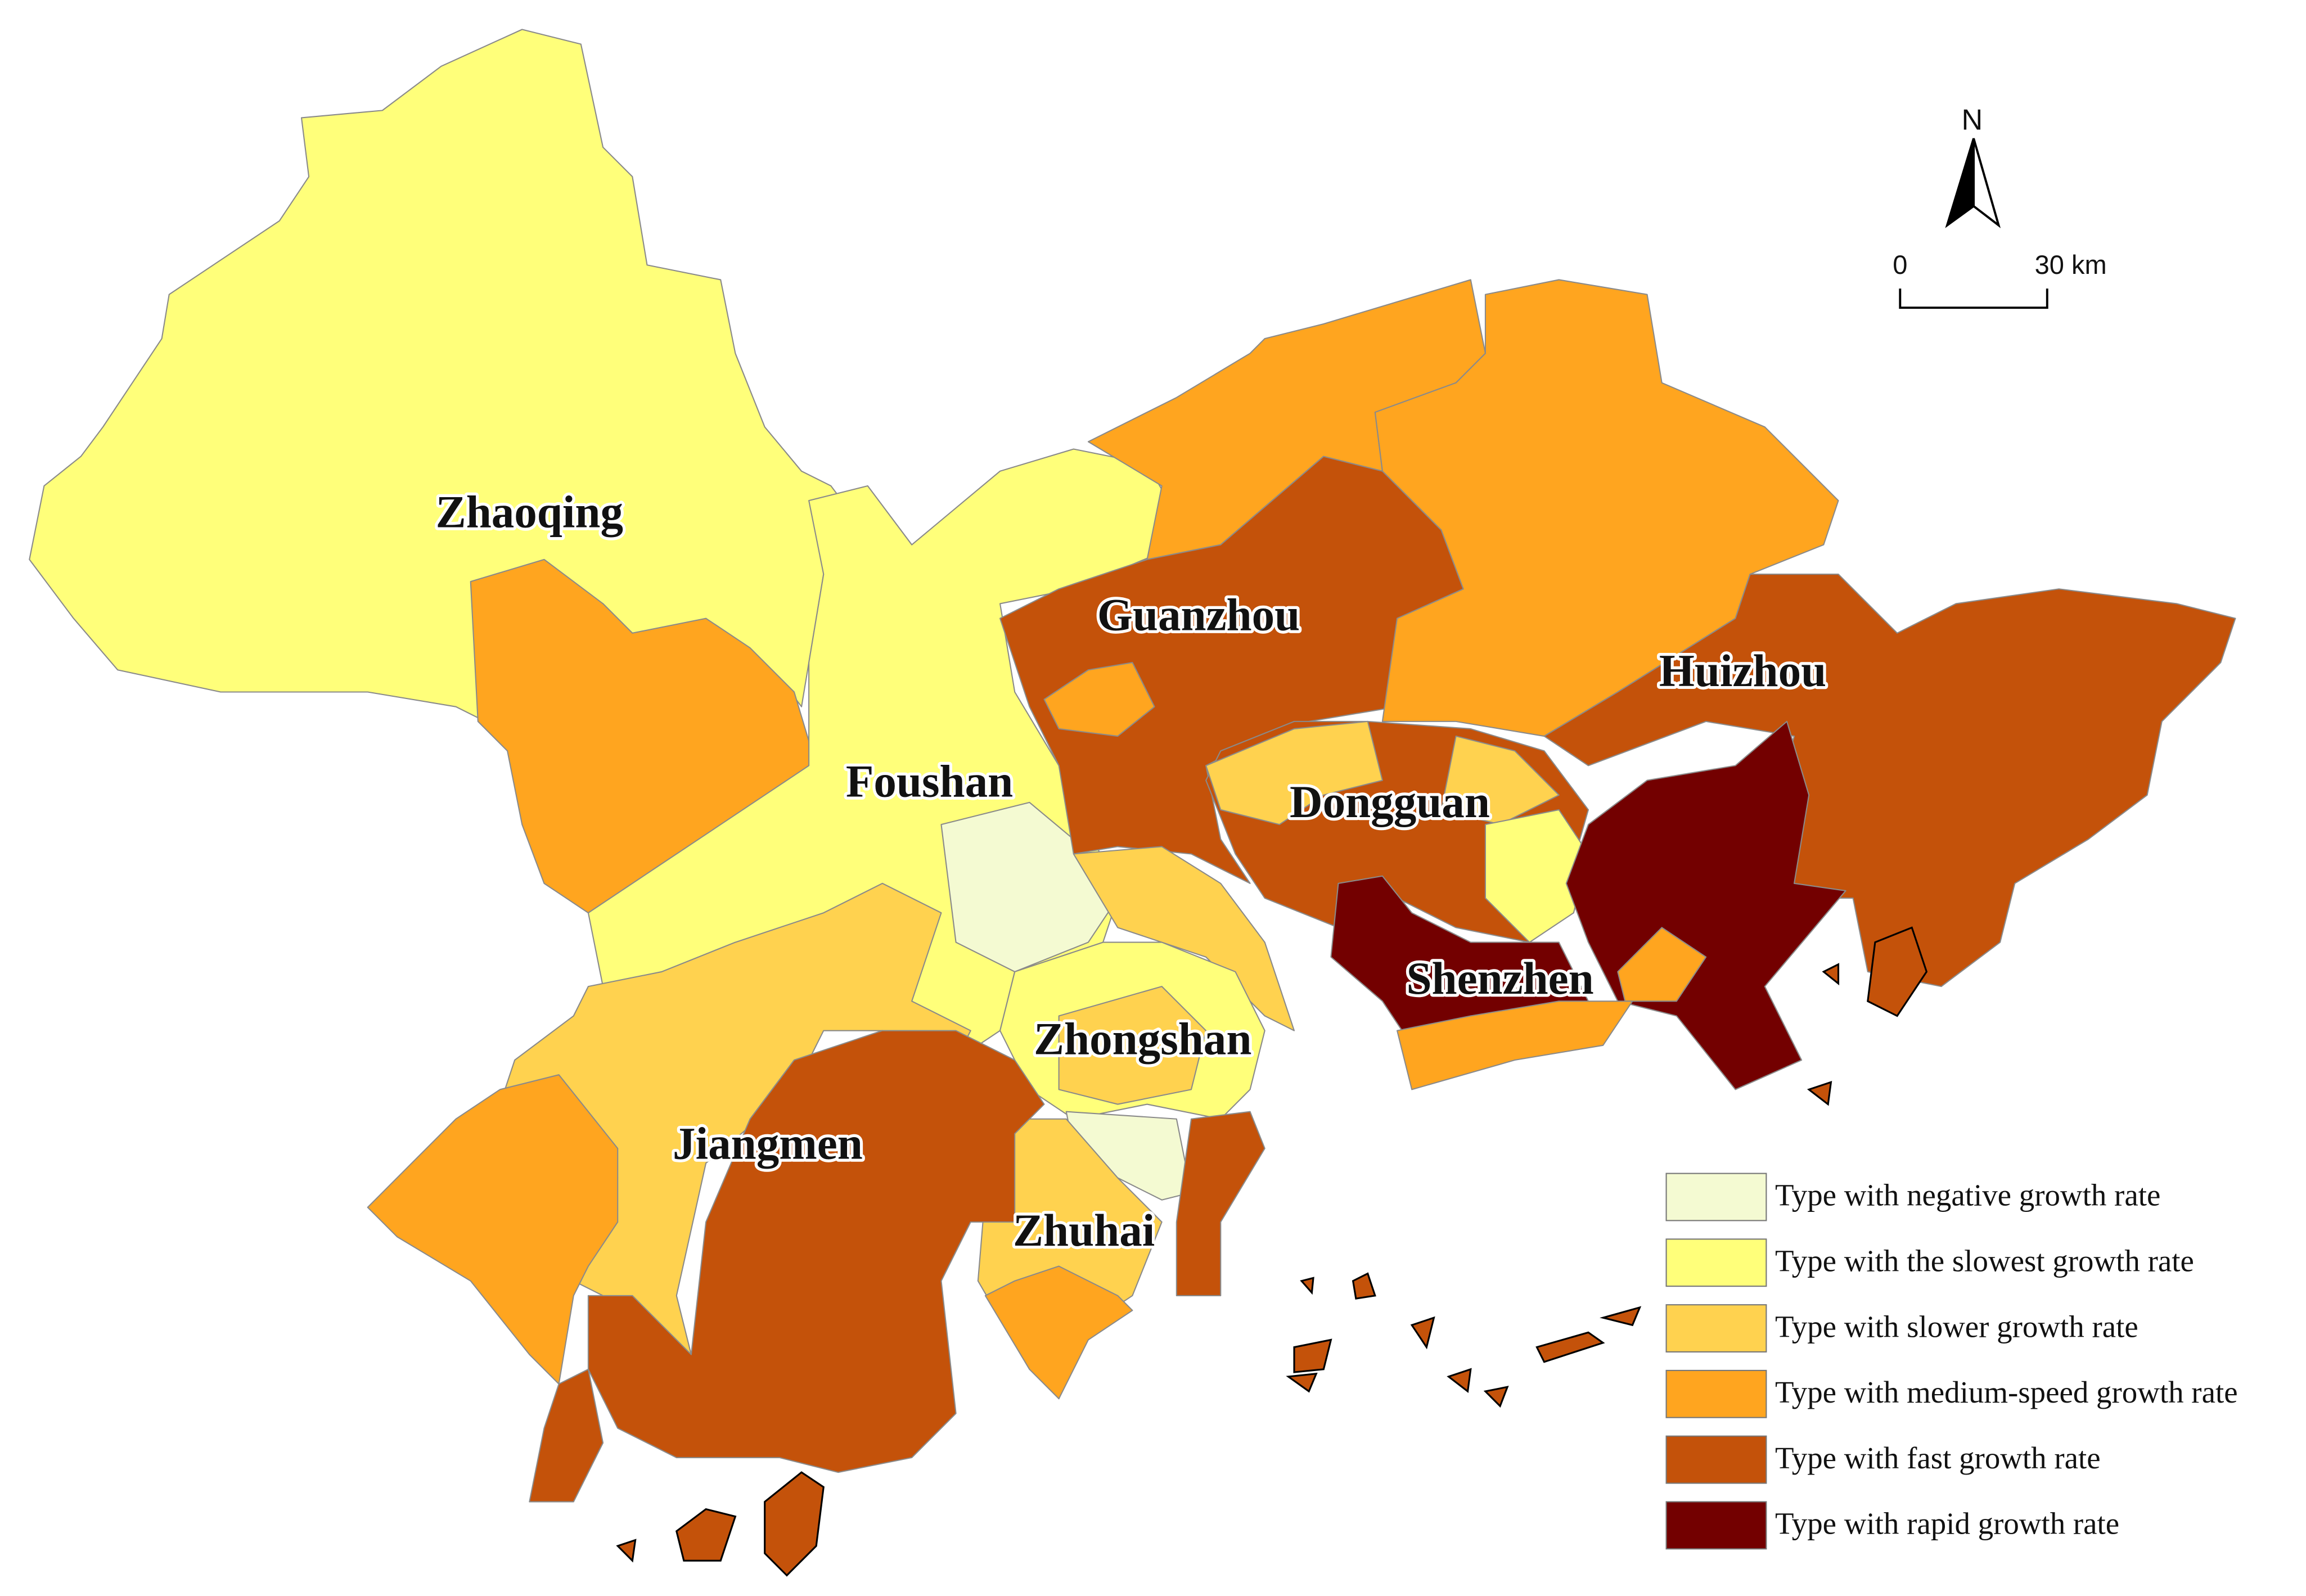 The width and height of the screenshot is (2306, 1596). Describe the element at coordinates (1938, 1458) in the screenshot. I see `legend-label: Type with fast growth rate` at that location.